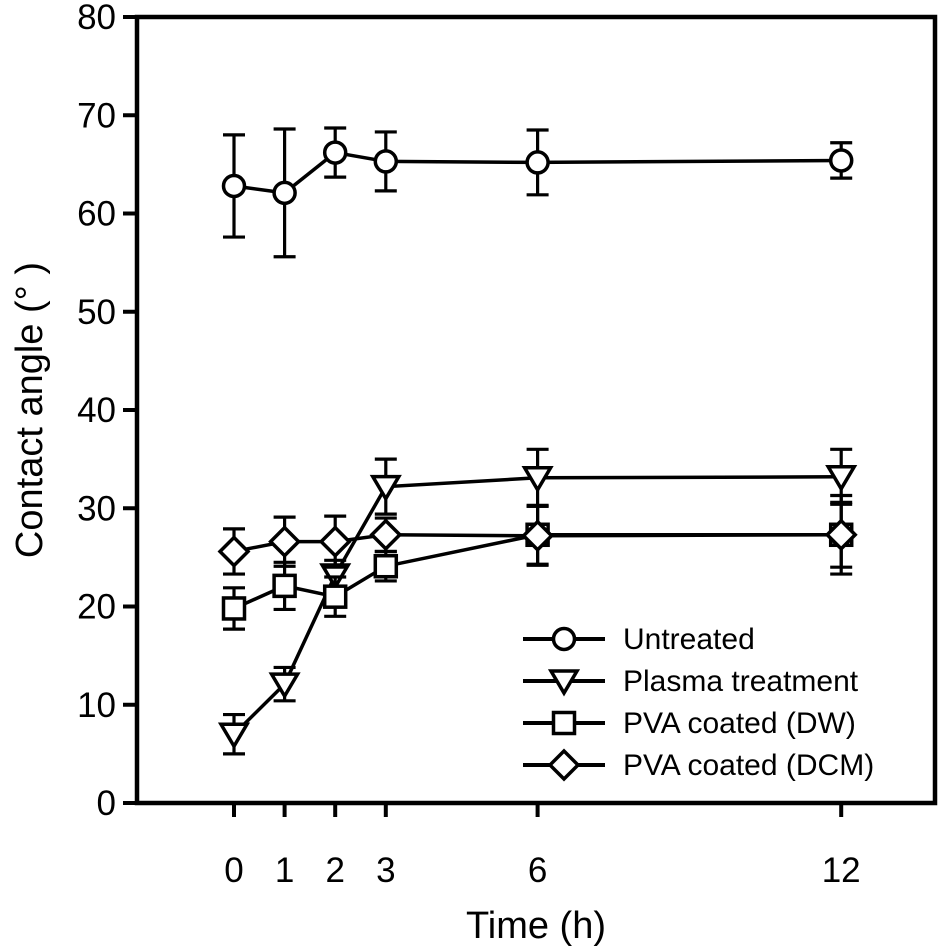 The height and width of the screenshot is (951, 945). What do you see at coordinates (96, 607) in the screenshot?
I see `y-axis-tick-label: 20` at bounding box center [96, 607].